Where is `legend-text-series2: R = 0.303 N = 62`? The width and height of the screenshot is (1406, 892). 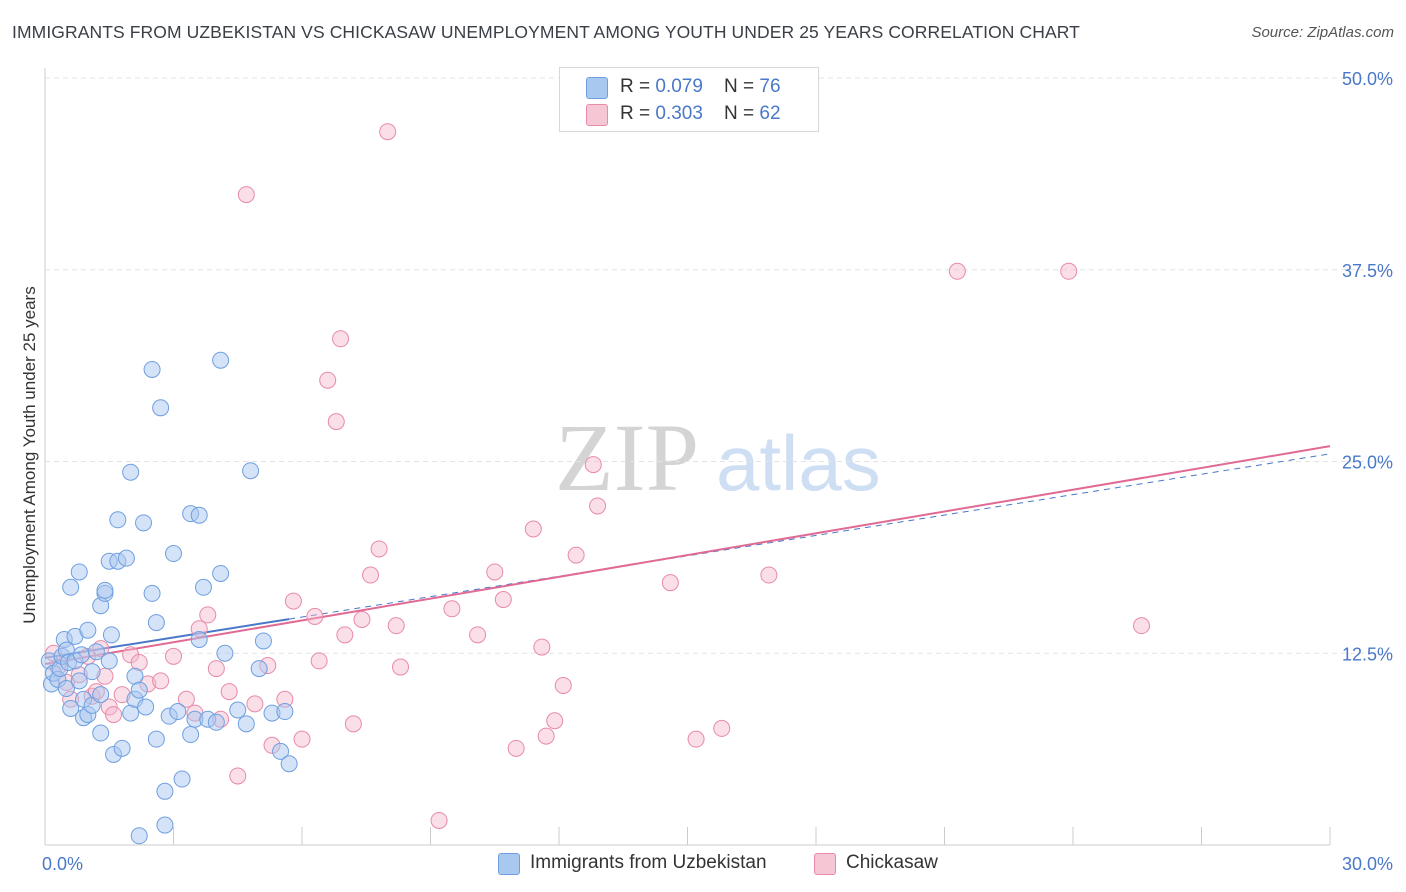
legend-text-series2: R = 0.303 N = 62 is located at coordinates (700, 114).